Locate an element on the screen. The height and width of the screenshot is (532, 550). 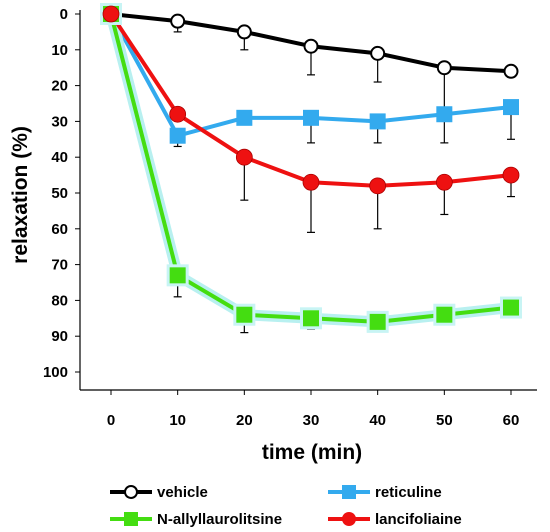
x-tick-label: 60 is located at coordinates (511, 420).